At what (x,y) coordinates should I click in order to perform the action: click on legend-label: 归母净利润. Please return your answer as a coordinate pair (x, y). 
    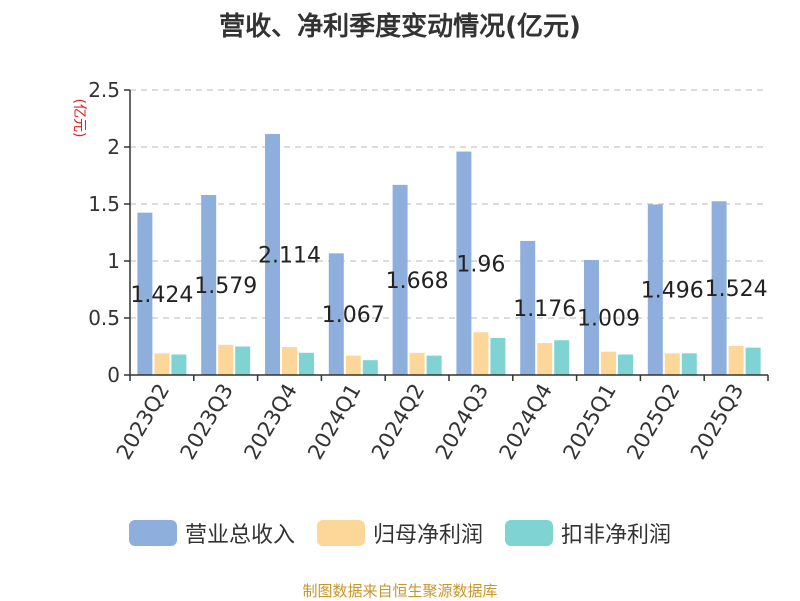
    Looking at the image, I should click on (427, 535).